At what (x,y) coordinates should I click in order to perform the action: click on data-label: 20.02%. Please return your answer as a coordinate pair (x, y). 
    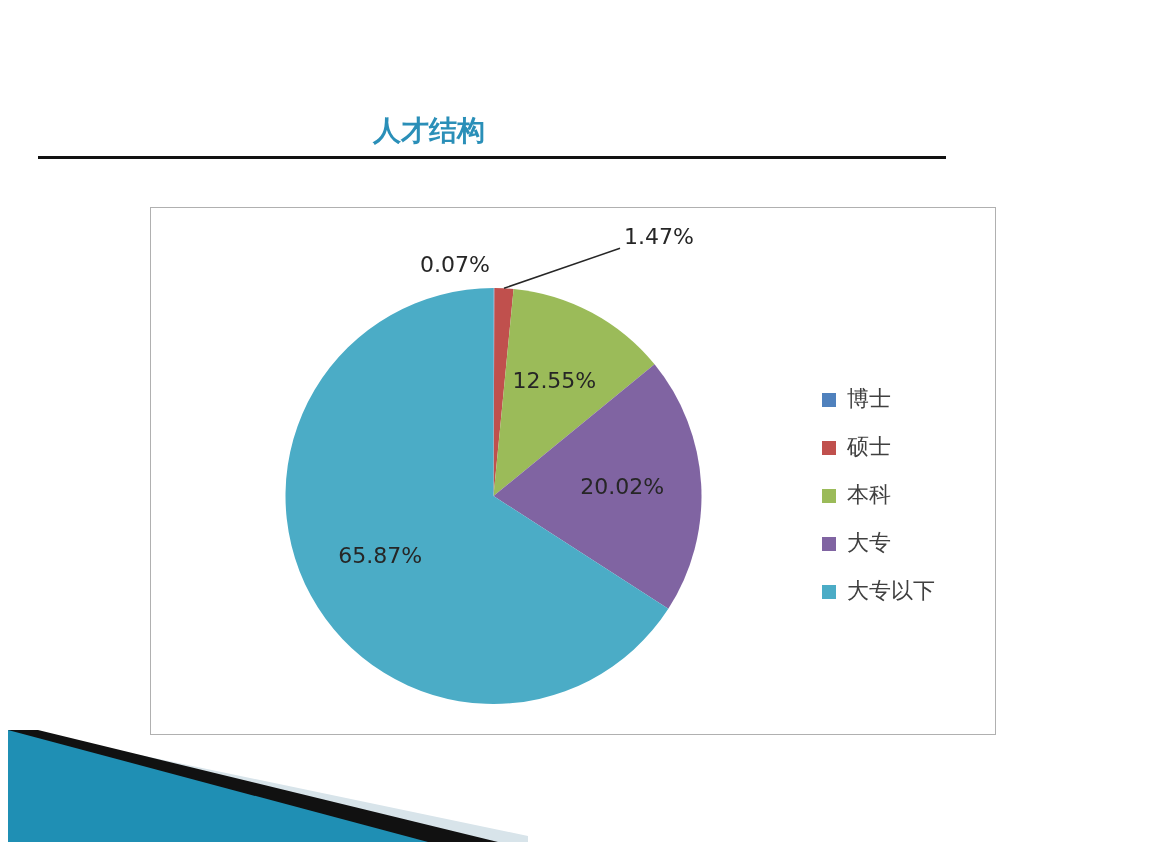
    Looking at the image, I should click on (622, 487).